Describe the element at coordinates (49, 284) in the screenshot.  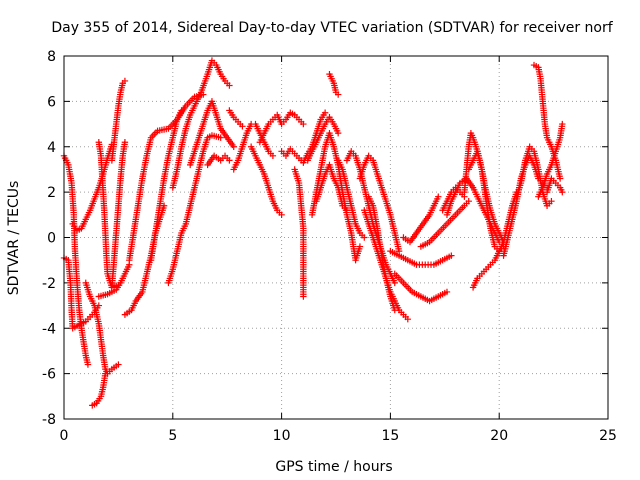
I see `y-tick-label: -2` at that location.